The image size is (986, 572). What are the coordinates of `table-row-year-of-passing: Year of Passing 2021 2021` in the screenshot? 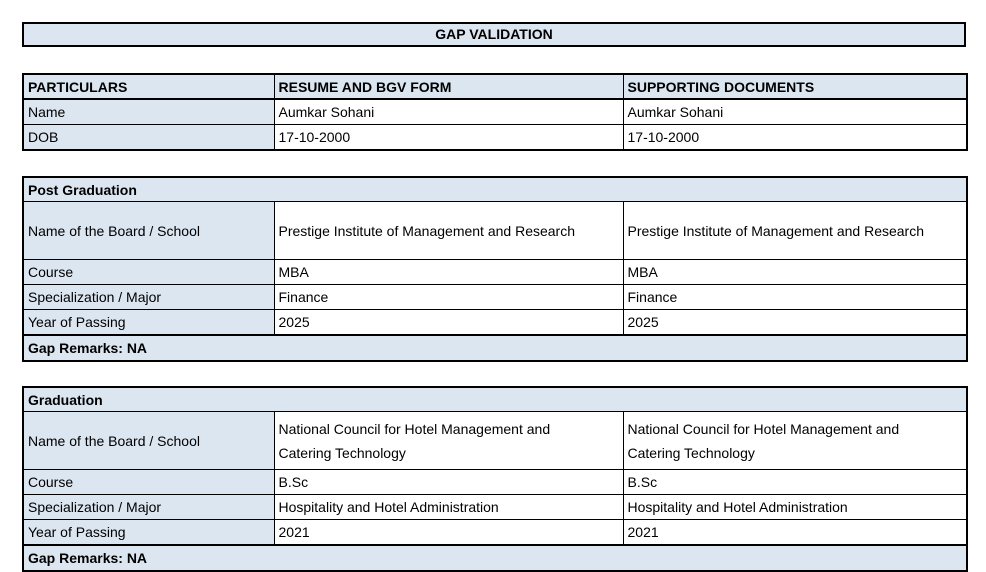 It's located at (495, 532).